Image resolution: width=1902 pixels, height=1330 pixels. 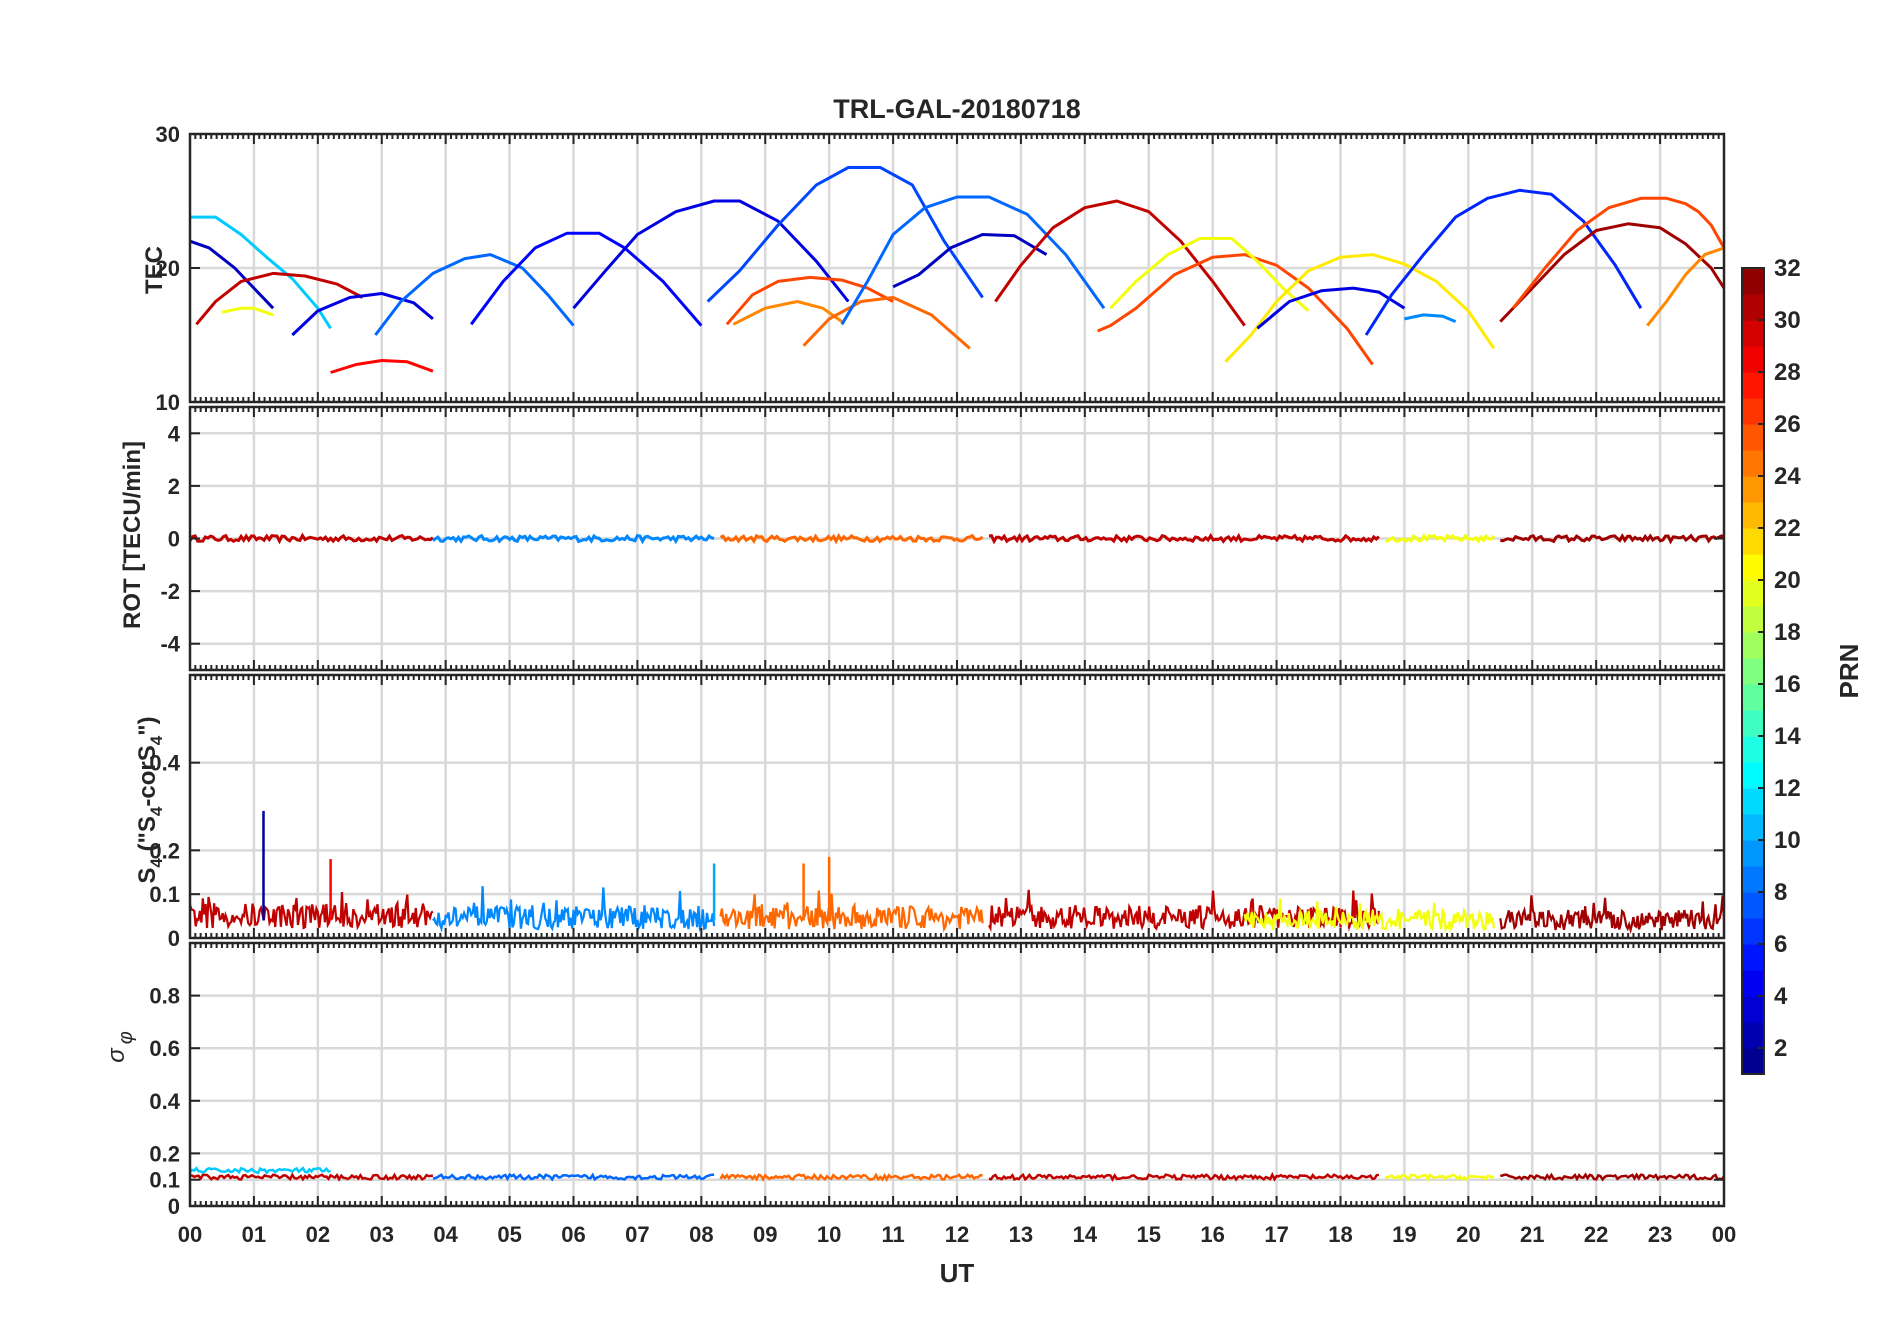 What do you see at coordinates (1787, 268) in the screenshot?
I see `colorbar-tick-label: 32` at bounding box center [1787, 268].